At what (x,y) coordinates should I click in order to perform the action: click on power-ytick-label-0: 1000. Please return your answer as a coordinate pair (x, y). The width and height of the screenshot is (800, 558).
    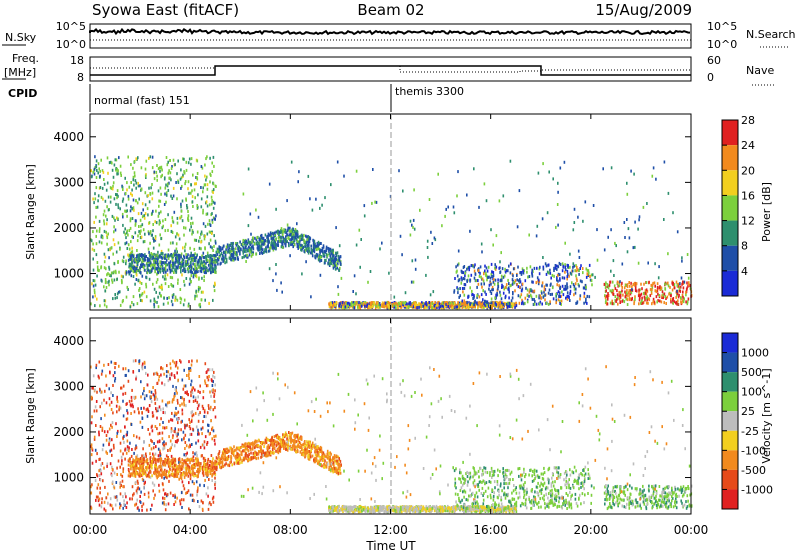
    Looking at the image, I should click on (68, 274).